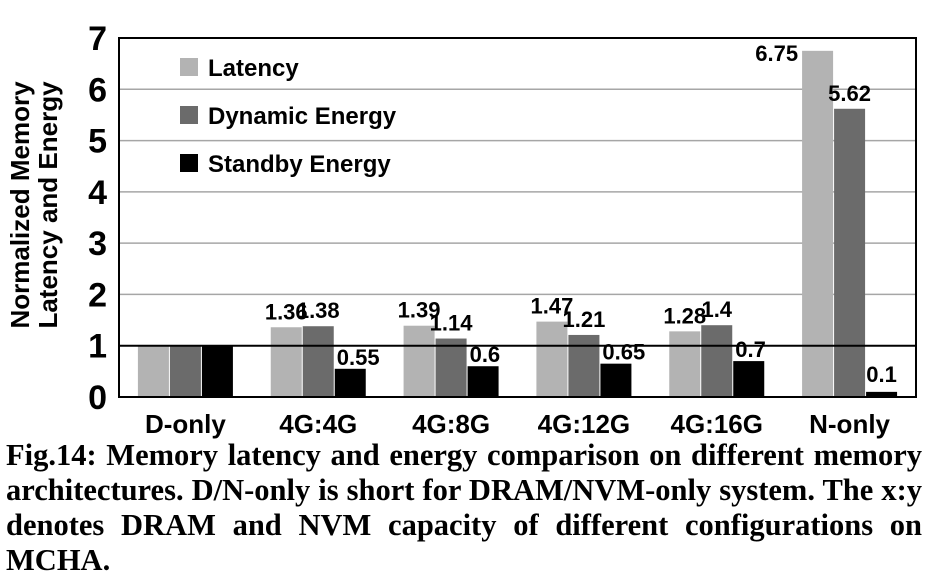  What do you see at coordinates (97, 398) in the screenshot?
I see `y-tick-label: 0` at bounding box center [97, 398].